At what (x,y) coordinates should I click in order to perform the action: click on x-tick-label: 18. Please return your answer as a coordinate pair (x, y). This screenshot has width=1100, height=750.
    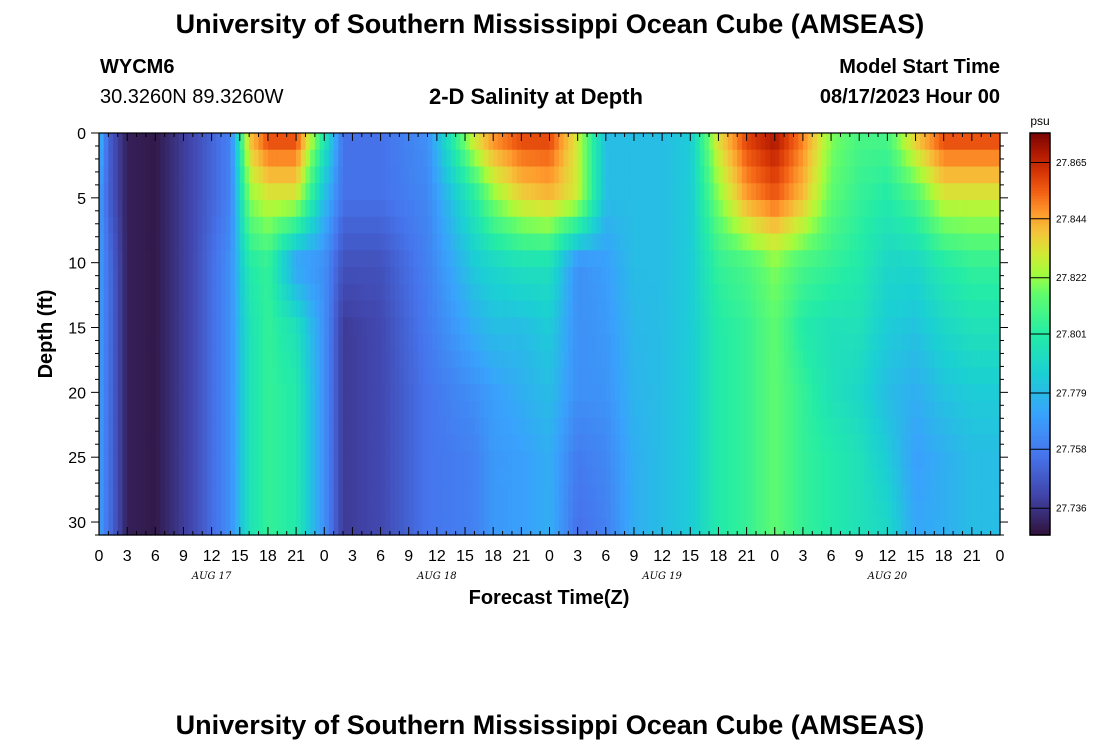
    Looking at the image, I should click on (493, 556).